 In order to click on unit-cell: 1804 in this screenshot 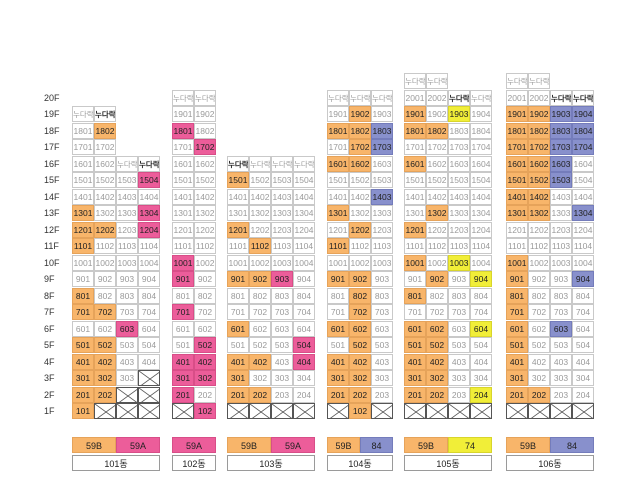, I will do `click(481, 130)`.